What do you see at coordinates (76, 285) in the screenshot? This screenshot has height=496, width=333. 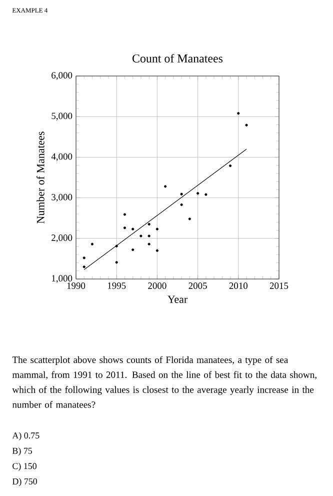 I see `x-tick-label: 1990` at bounding box center [76, 285].